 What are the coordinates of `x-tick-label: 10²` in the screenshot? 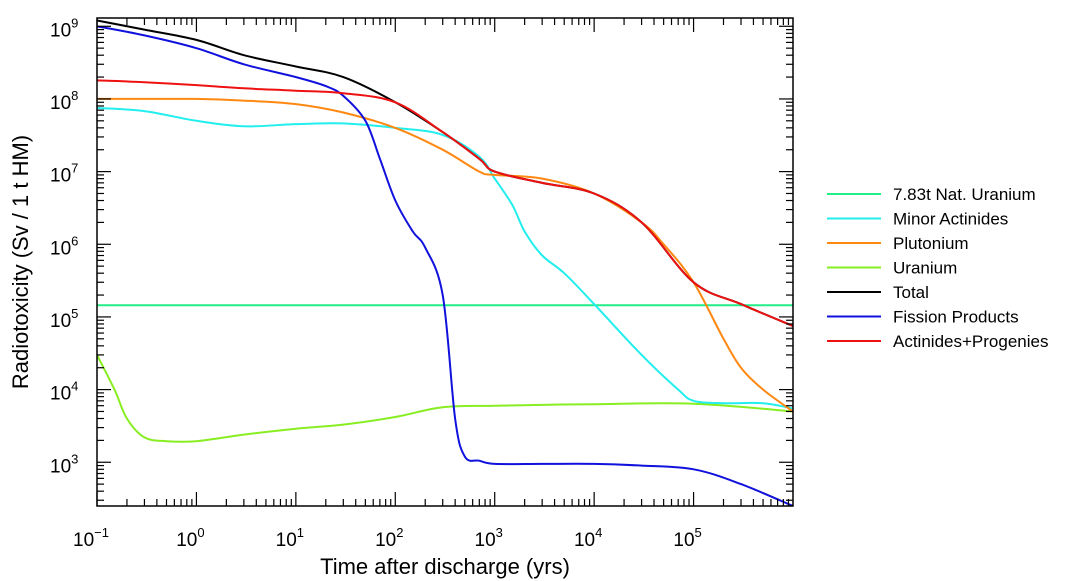 It's located at (389, 538).